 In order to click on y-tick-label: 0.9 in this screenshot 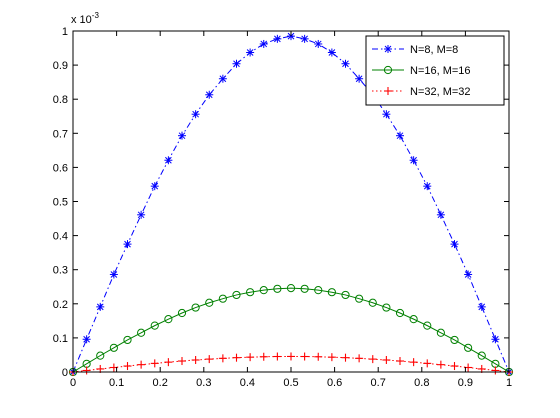, I will do `click(60, 66)`.